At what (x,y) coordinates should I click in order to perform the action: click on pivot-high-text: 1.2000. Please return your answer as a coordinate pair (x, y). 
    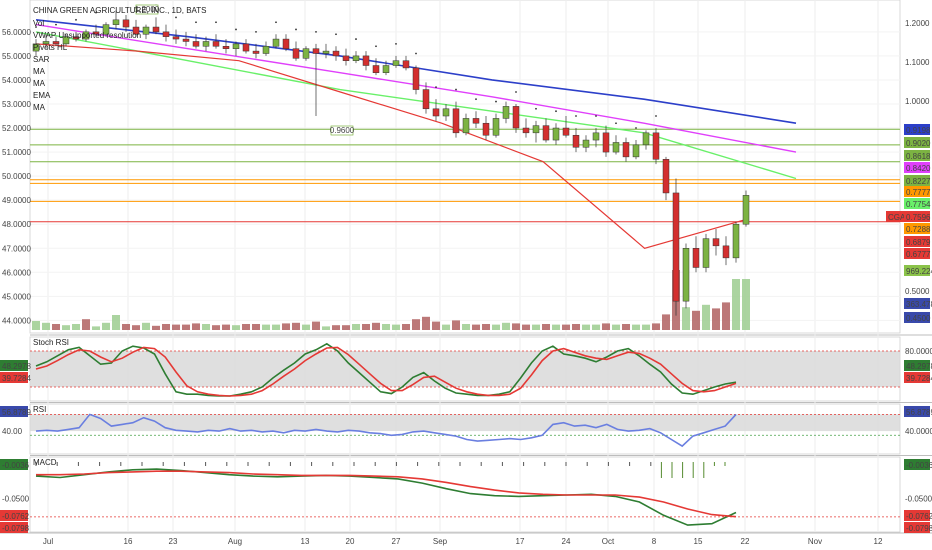
    Looking at the image, I should click on (147, 9).